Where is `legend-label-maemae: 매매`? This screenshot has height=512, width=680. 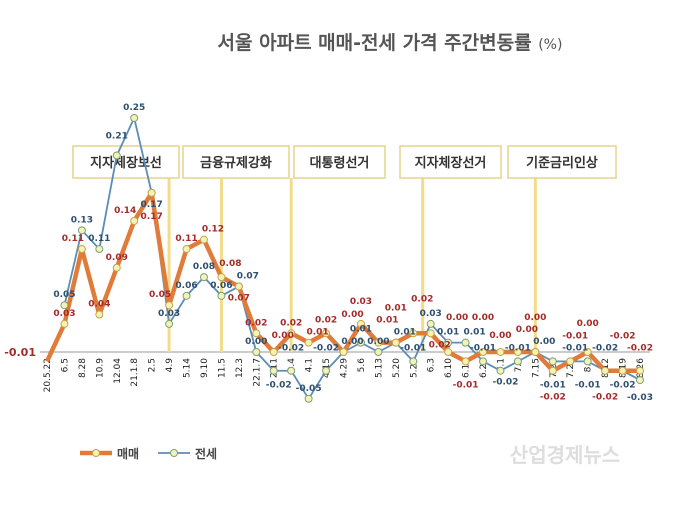 legend-label-maemae: 매매 is located at coordinates (128, 453).